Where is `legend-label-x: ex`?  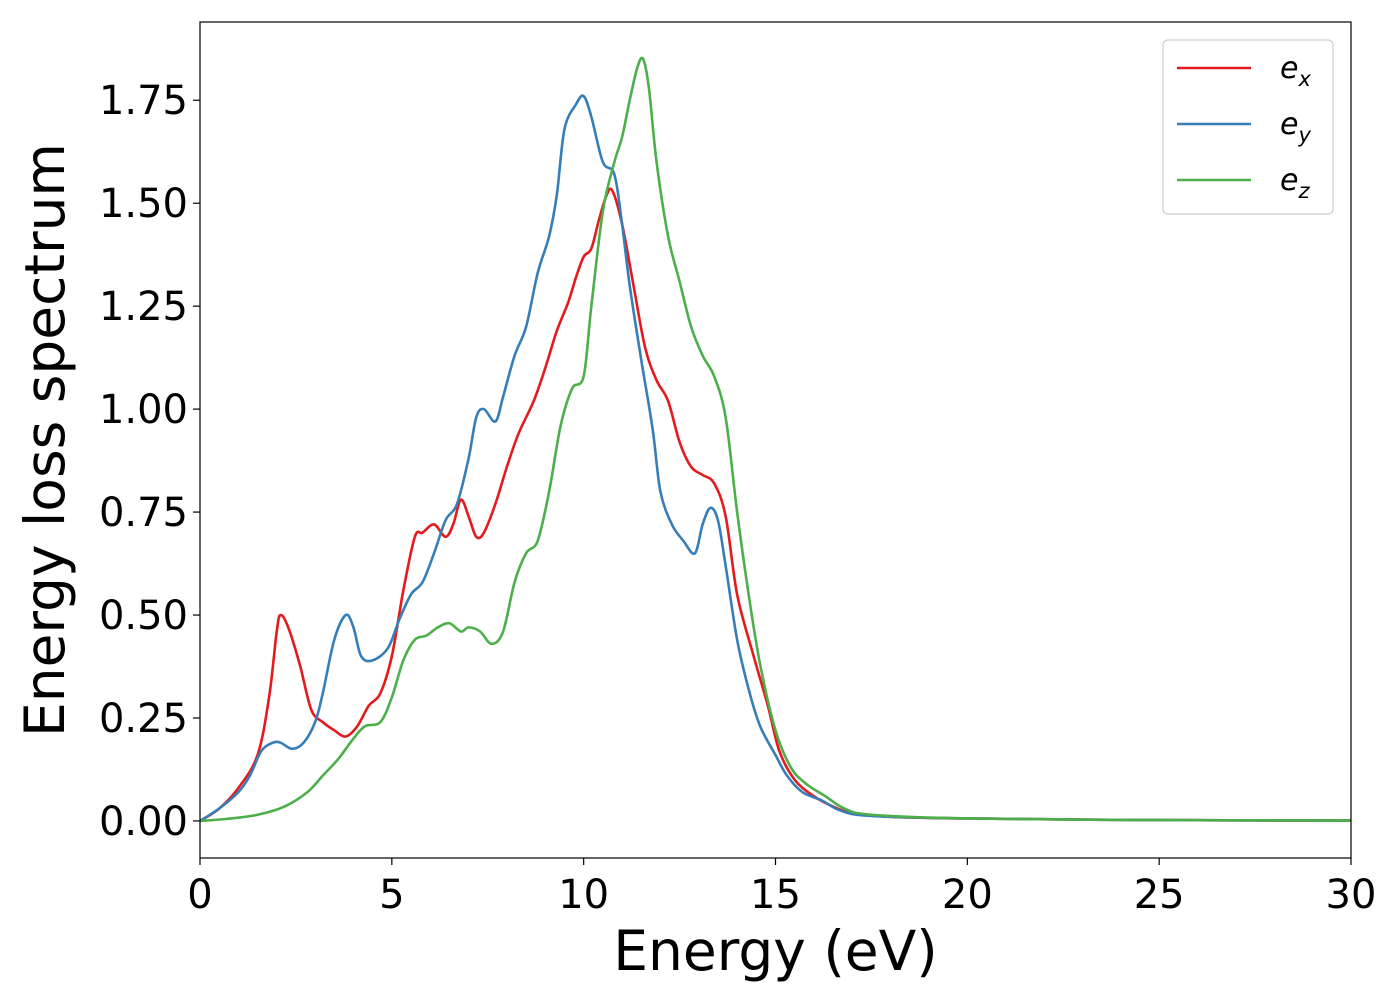 legend-label-x: ex is located at coordinates (1295, 71).